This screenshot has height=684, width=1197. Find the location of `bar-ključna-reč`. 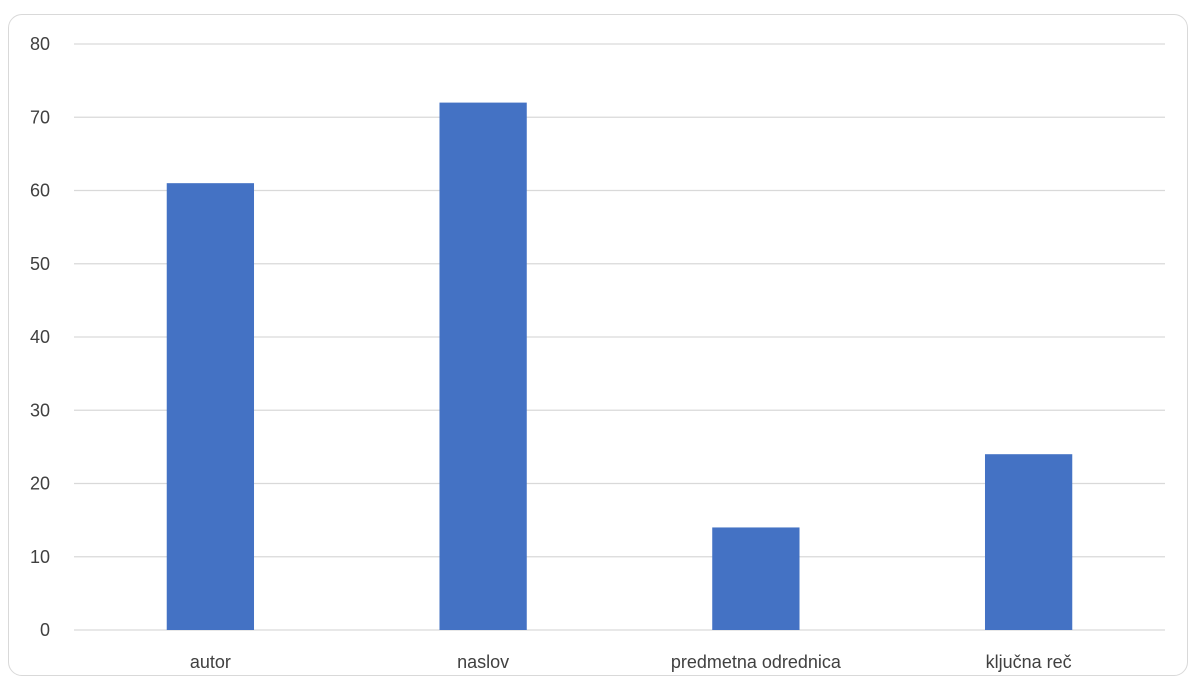

bar-ključna-reč is located at coordinates (1028, 542).